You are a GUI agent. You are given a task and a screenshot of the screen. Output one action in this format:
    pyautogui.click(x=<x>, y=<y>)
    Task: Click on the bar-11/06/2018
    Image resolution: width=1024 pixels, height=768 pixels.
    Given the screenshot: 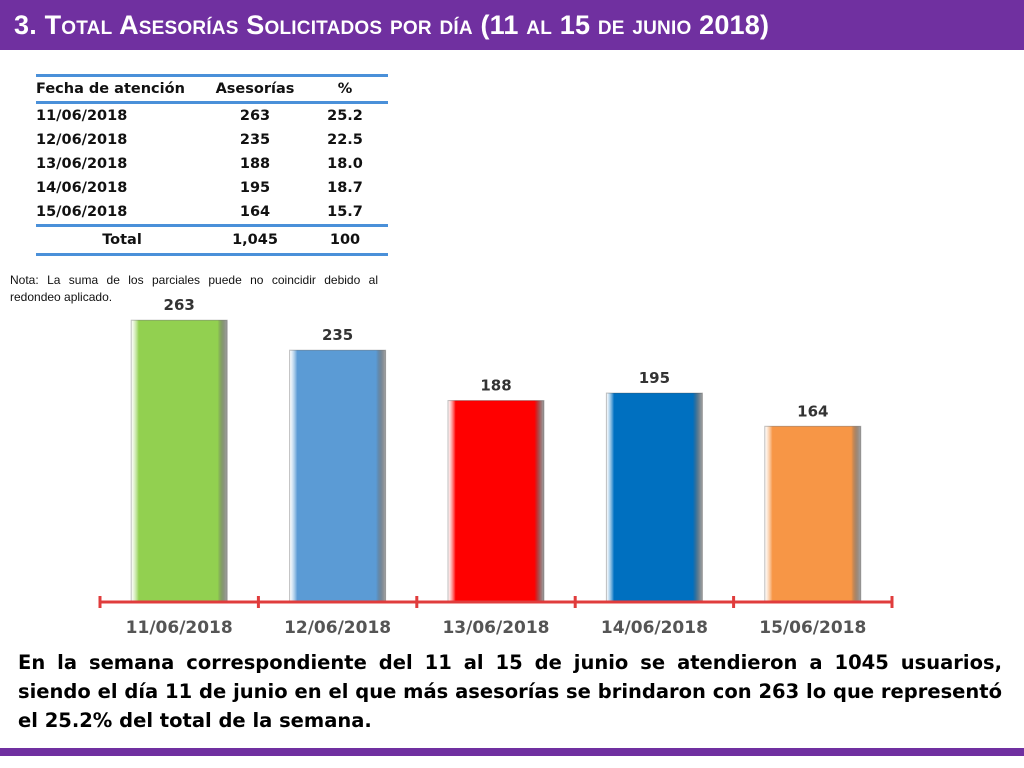 What is the action you would take?
    pyautogui.click(x=179, y=461)
    